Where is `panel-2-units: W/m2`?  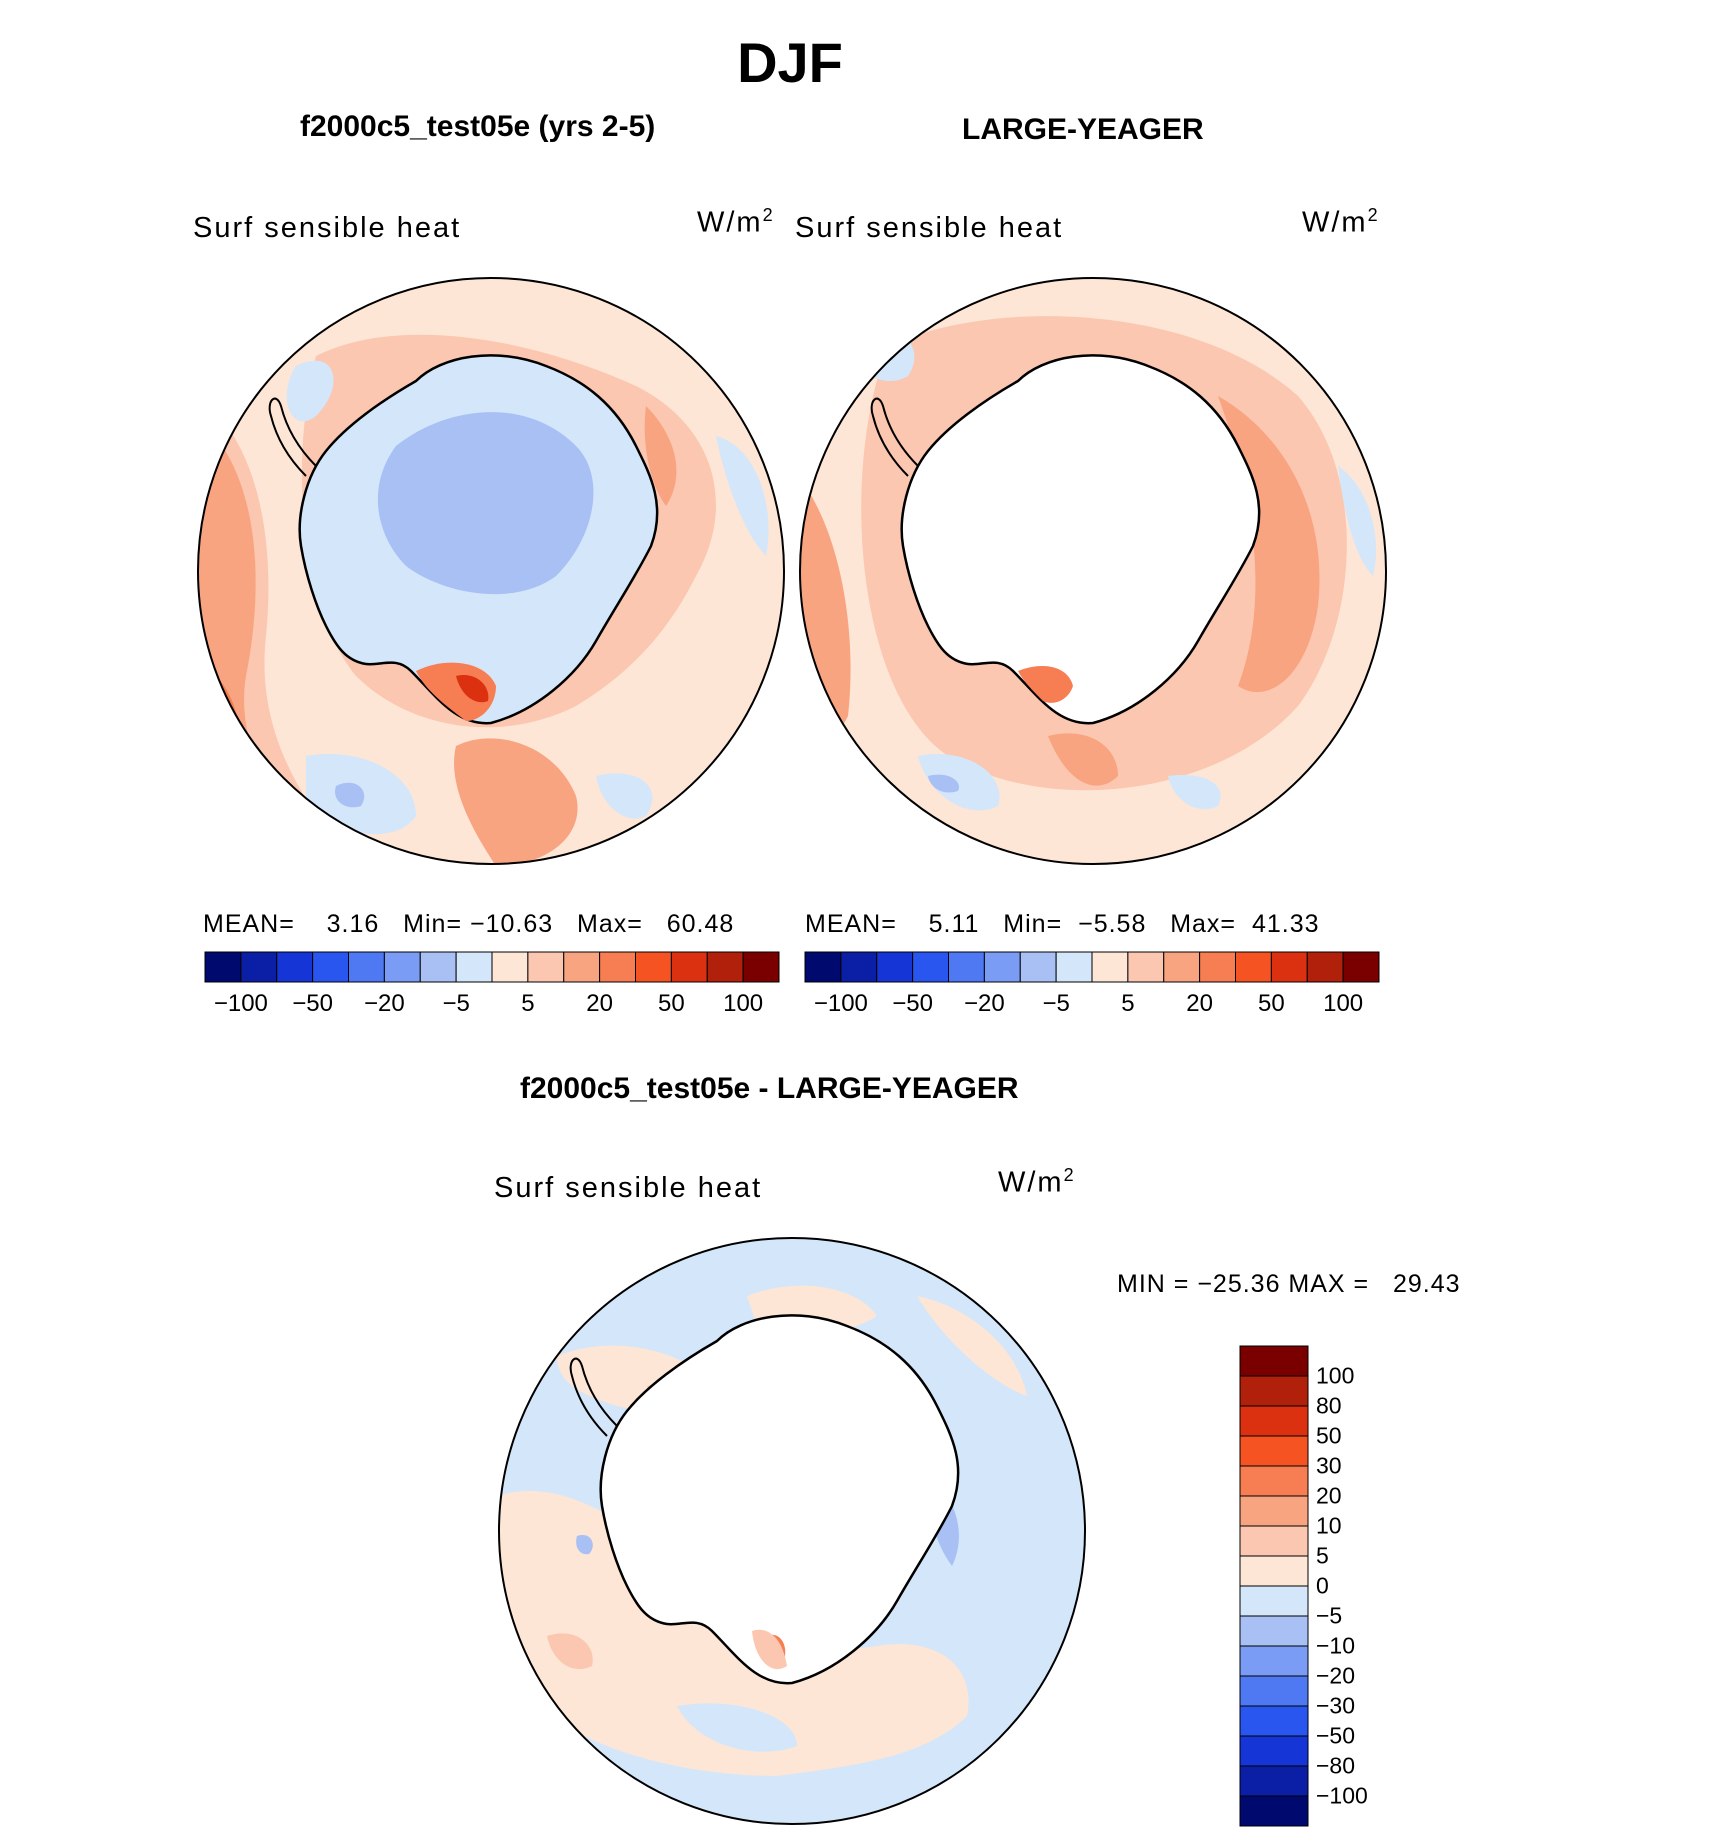
panel-2-units: W/m2 is located at coordinates (1341, 222).